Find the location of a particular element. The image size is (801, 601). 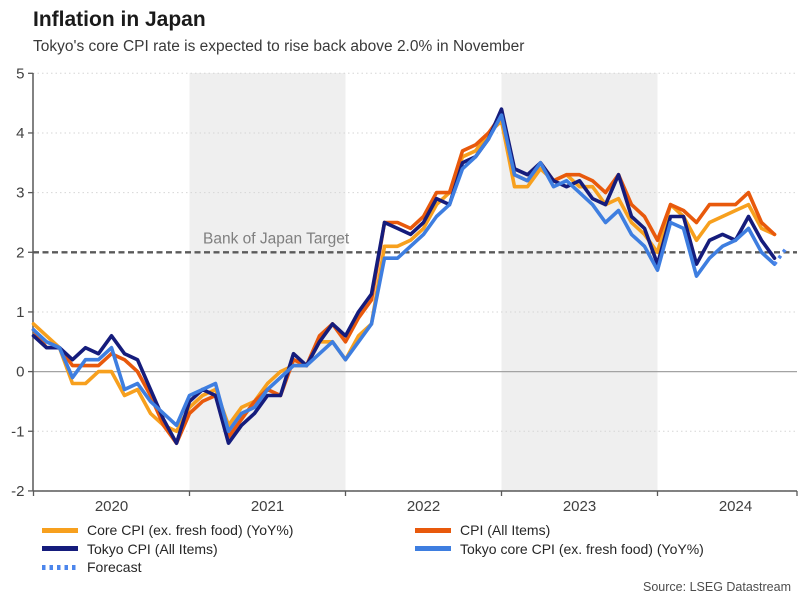

legend-swatch-tokyo-cpi is located at coordinates (60, 549).